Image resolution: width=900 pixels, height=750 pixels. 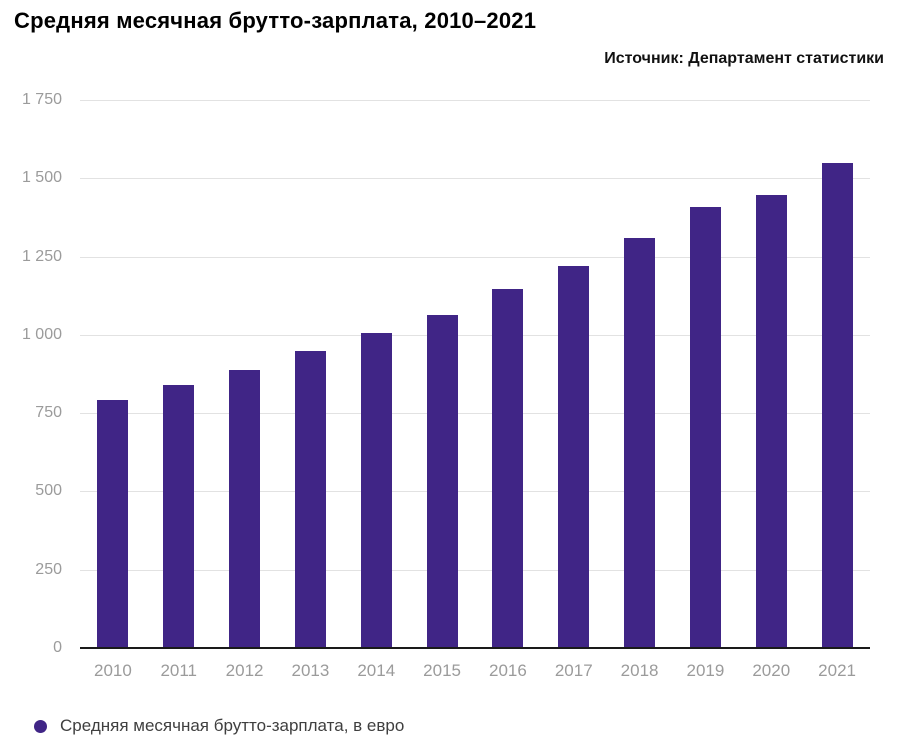 I want to click on legend-marker-icon, so click(x=40, y=726).